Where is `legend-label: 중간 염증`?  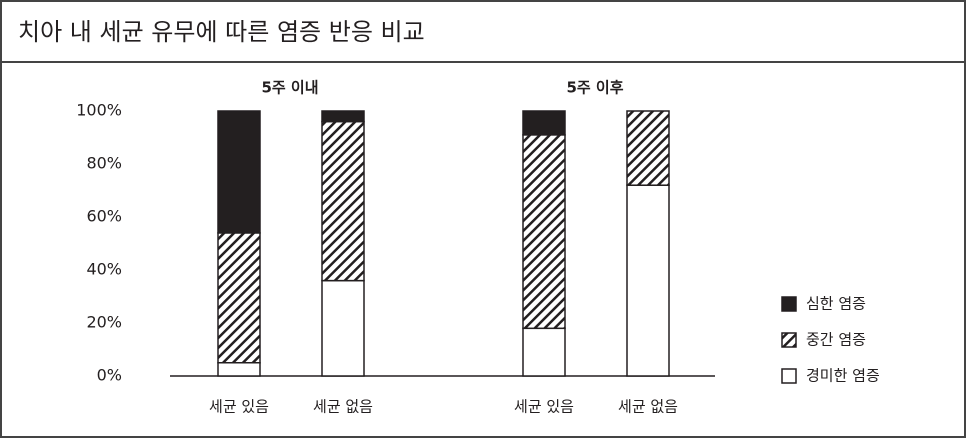
legend-label: 중간 염증 is located at coordinates (836, 340).